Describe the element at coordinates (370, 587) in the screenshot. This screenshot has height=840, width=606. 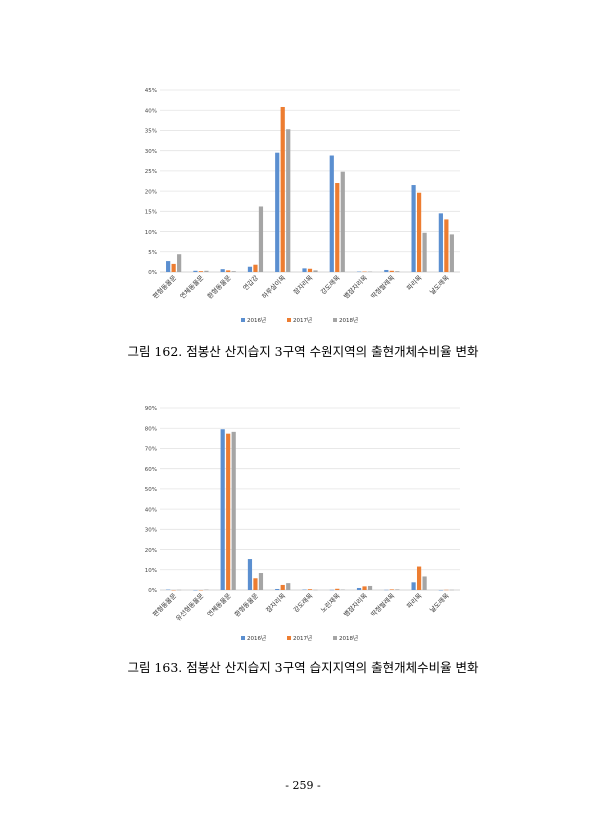
I see `bar-2018년-뱀잠자리목` at that location.